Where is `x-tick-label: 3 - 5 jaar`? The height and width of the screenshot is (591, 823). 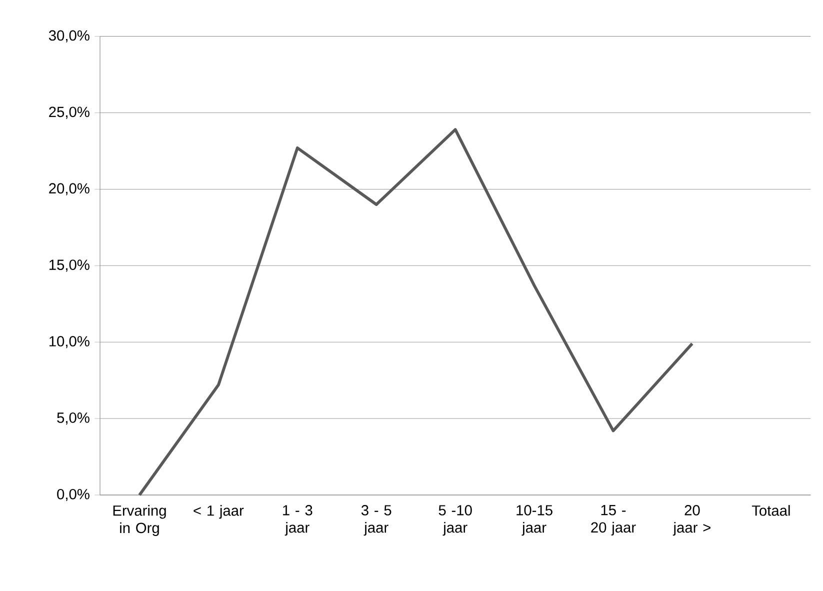 x-tick-label: 3 - 5 jaar is located at coordinates (376, 520).